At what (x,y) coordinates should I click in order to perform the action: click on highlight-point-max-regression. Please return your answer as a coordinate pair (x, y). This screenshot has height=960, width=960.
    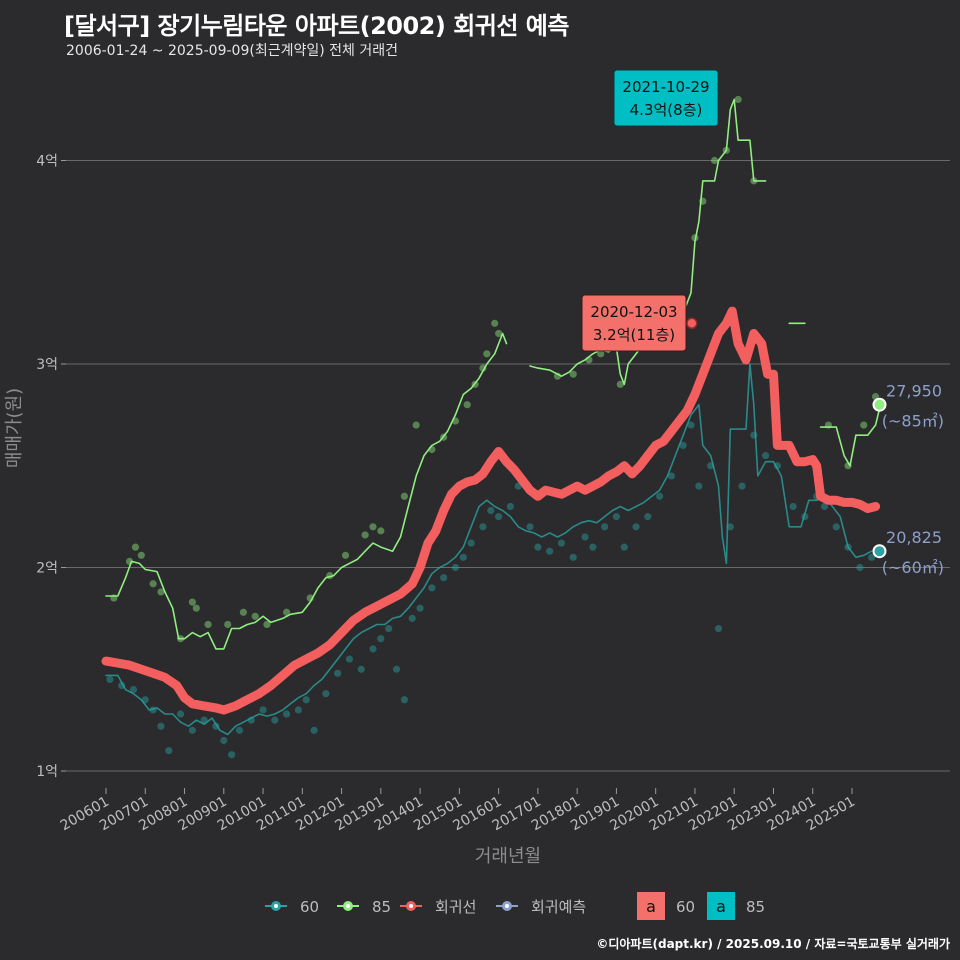
    Looking at the image, I should click on (692, 323).